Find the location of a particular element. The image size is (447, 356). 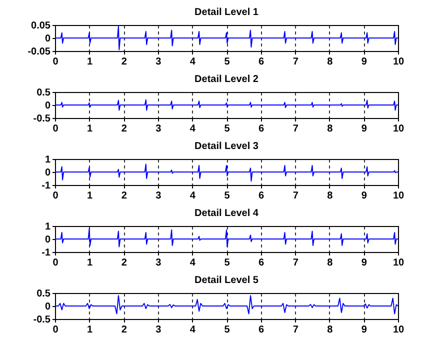

y-tick-label: -0.05 is located at coordinates (39, 52).